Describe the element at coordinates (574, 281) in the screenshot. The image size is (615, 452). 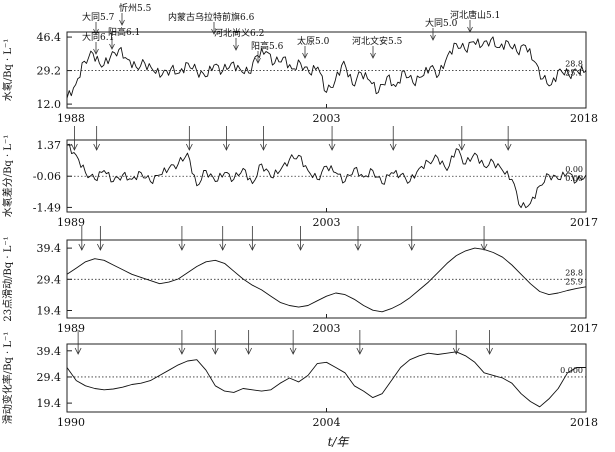
I see `end-value-label: 25.9` at that location.